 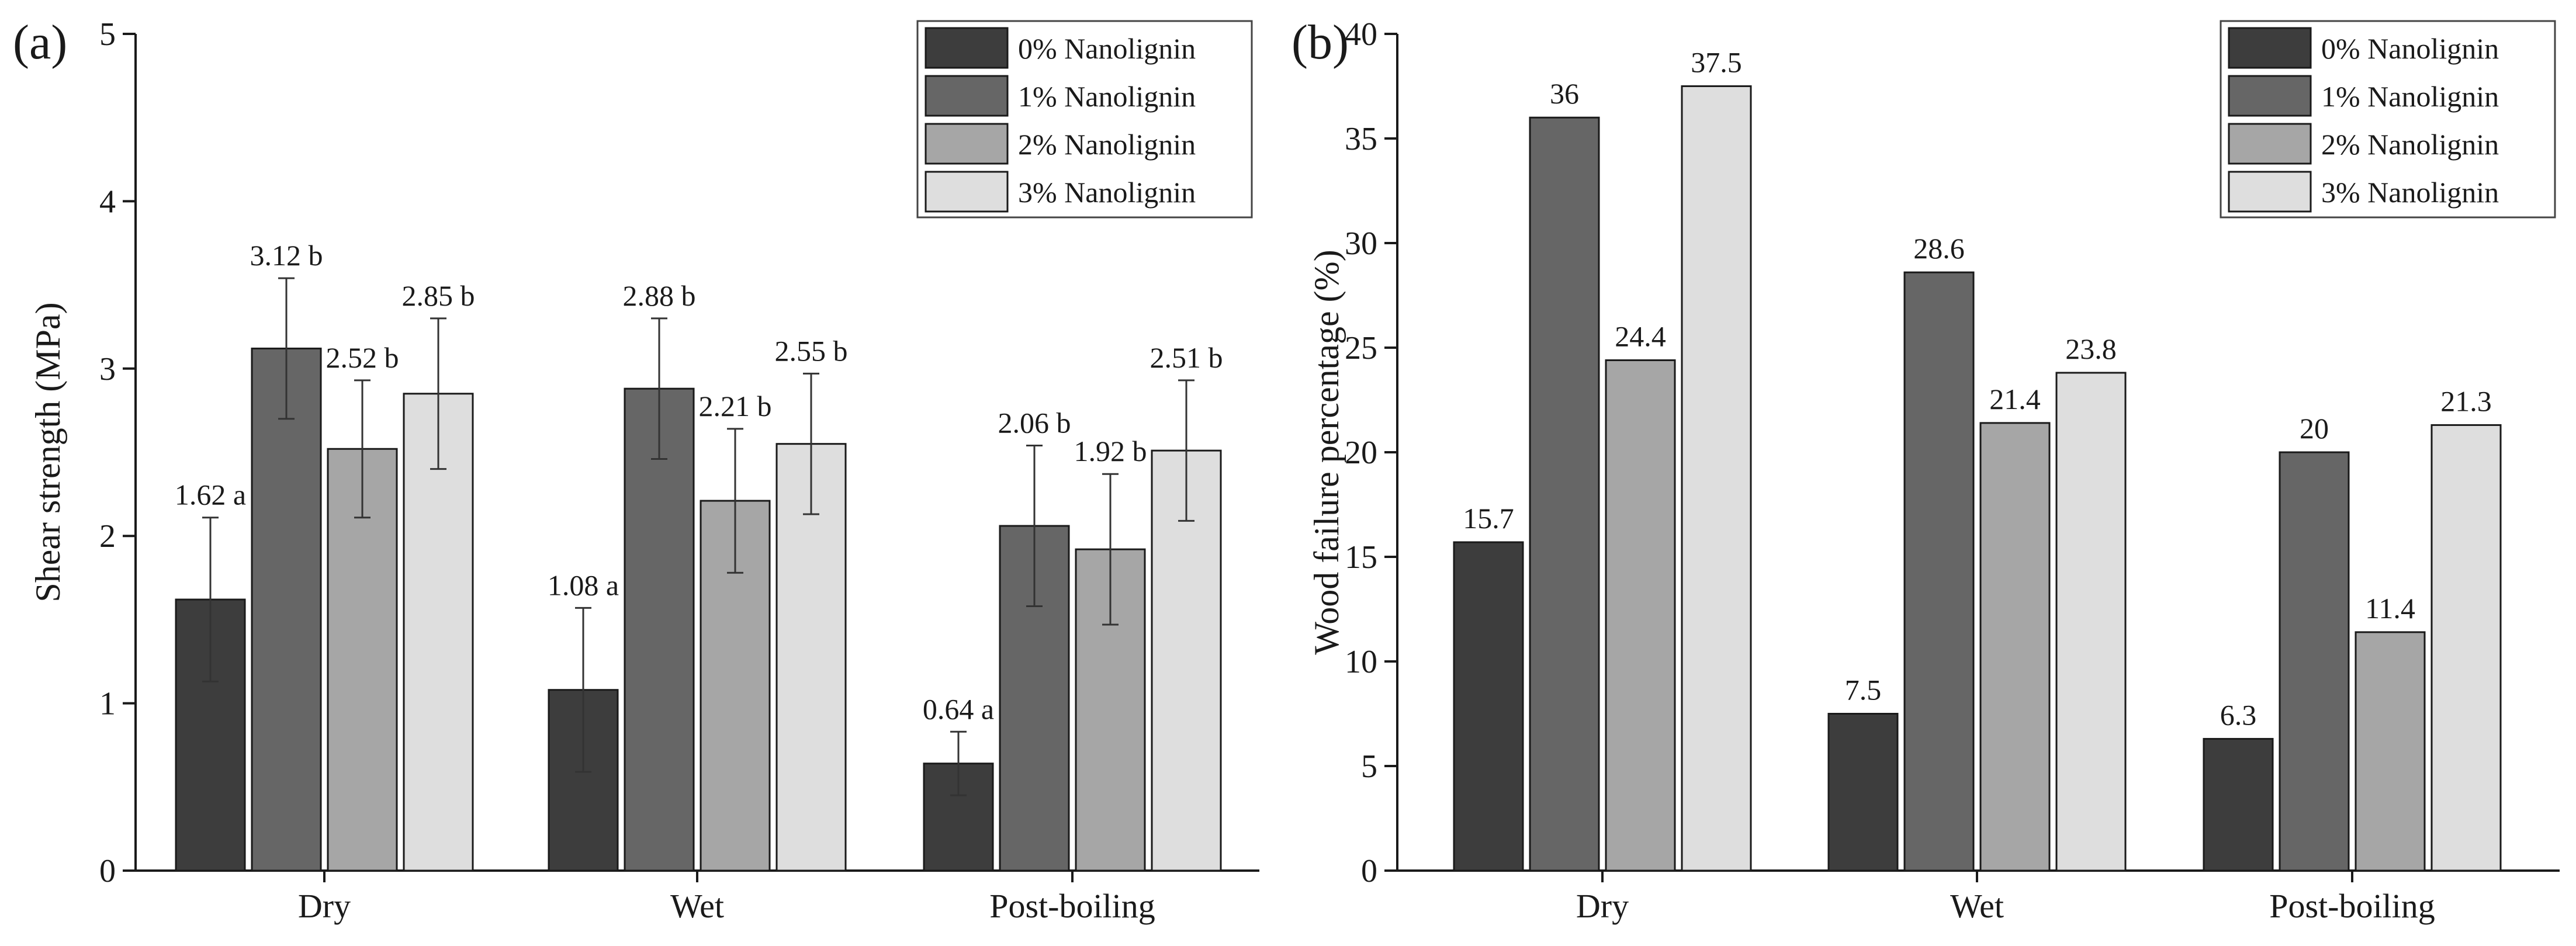 What do you see at coordinates (108, 704) in the screenshot?
I see `y-tick-label: 1` at bounding box center [108, 704].